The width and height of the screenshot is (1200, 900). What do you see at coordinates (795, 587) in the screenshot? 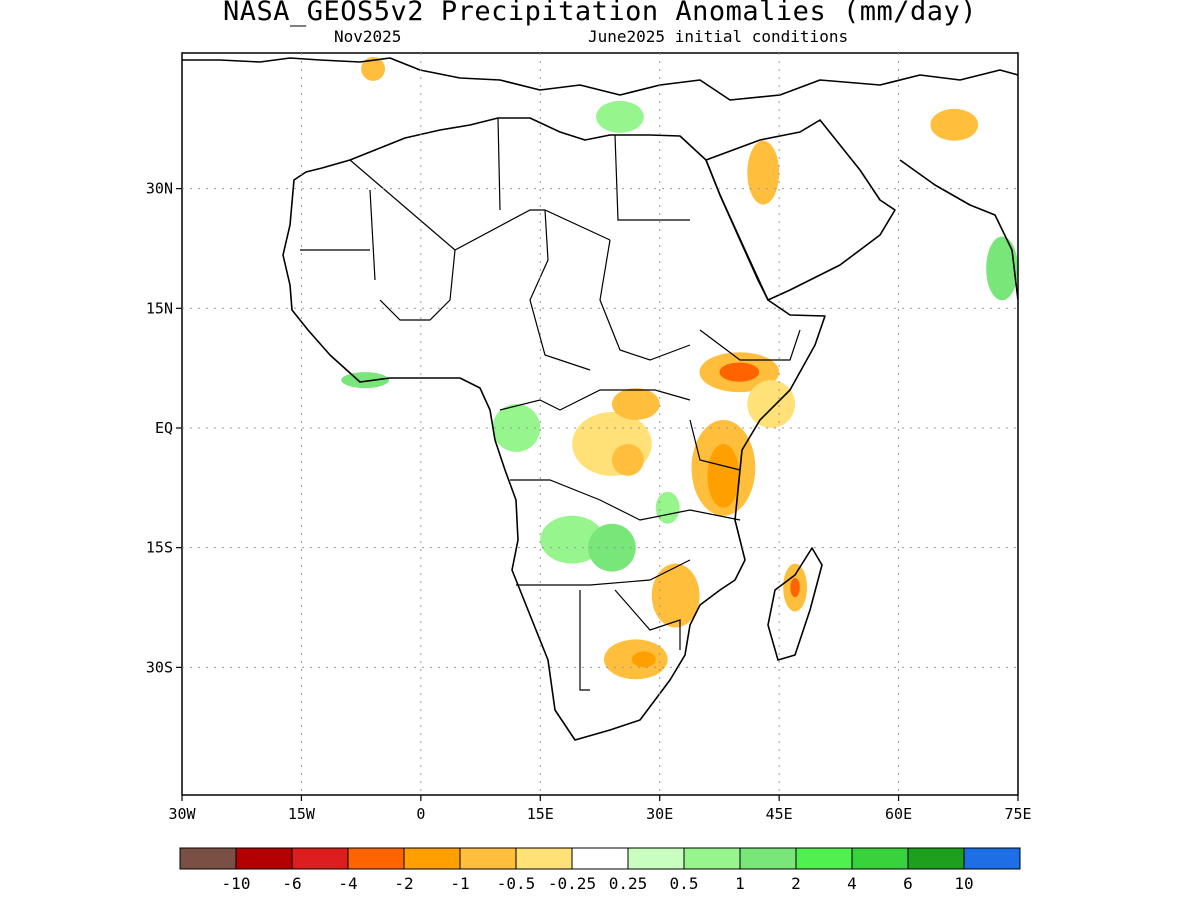
I see `anomaly-madagascar-core` at bounding box center [795, 587].